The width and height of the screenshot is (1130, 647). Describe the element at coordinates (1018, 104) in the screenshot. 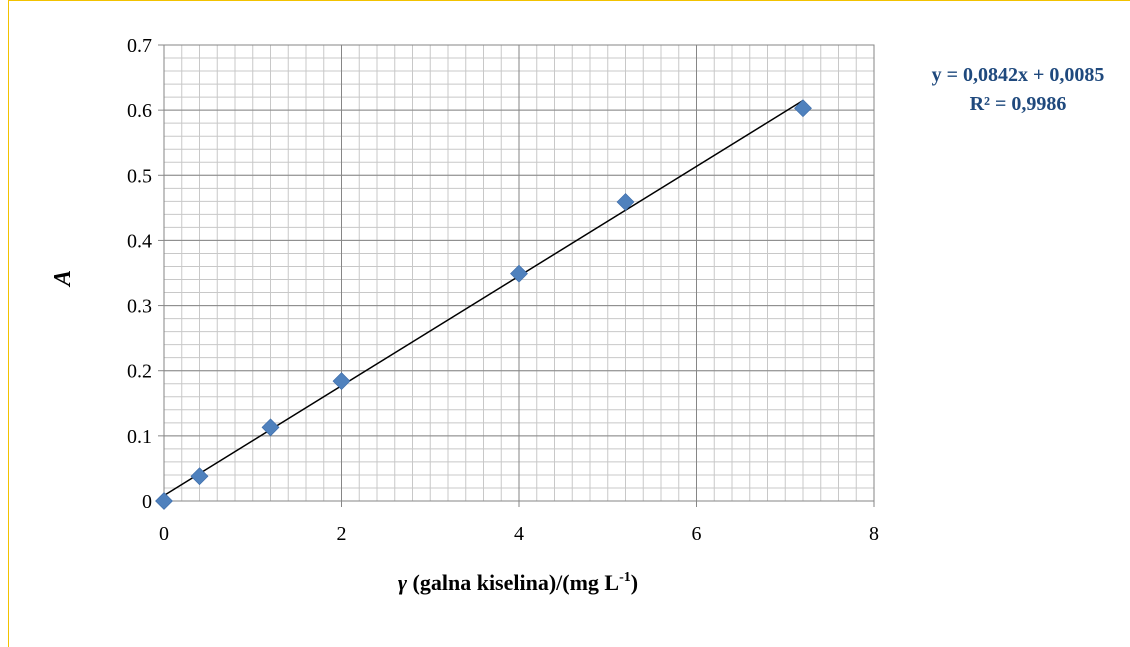

I see `r-squared-label: R² = 0,9986` at that location.